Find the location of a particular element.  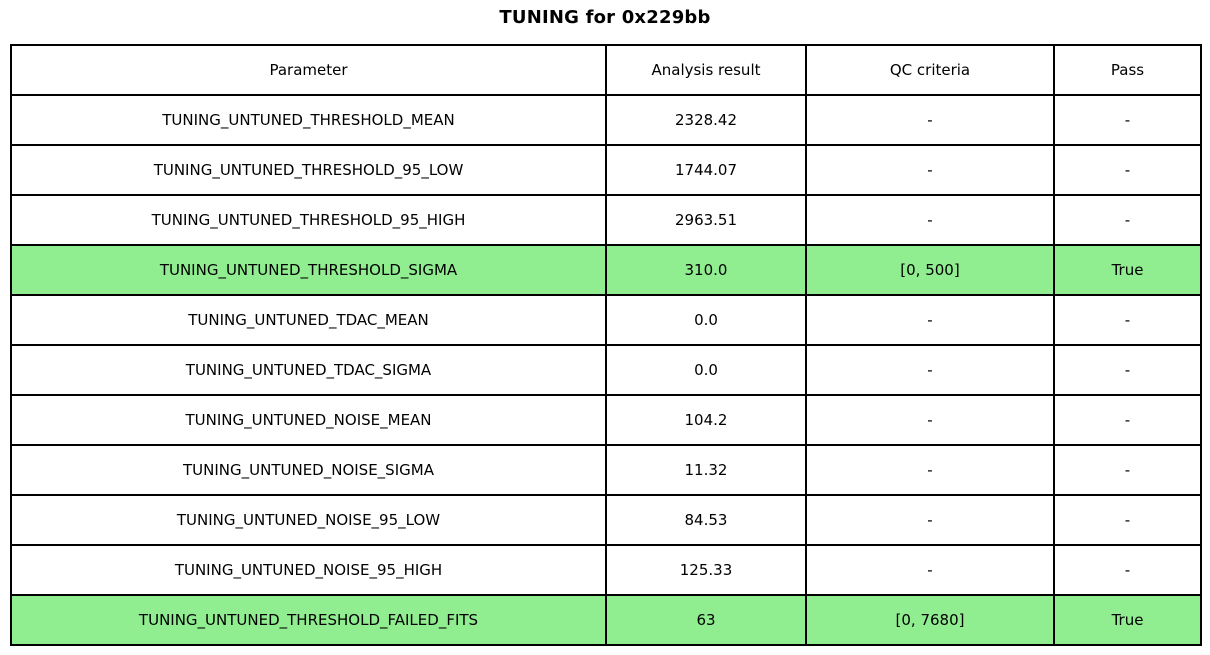

parameter-cell: TUNING_UNTUNED_NOISE_MEAN is located at coordinates (308, 420).